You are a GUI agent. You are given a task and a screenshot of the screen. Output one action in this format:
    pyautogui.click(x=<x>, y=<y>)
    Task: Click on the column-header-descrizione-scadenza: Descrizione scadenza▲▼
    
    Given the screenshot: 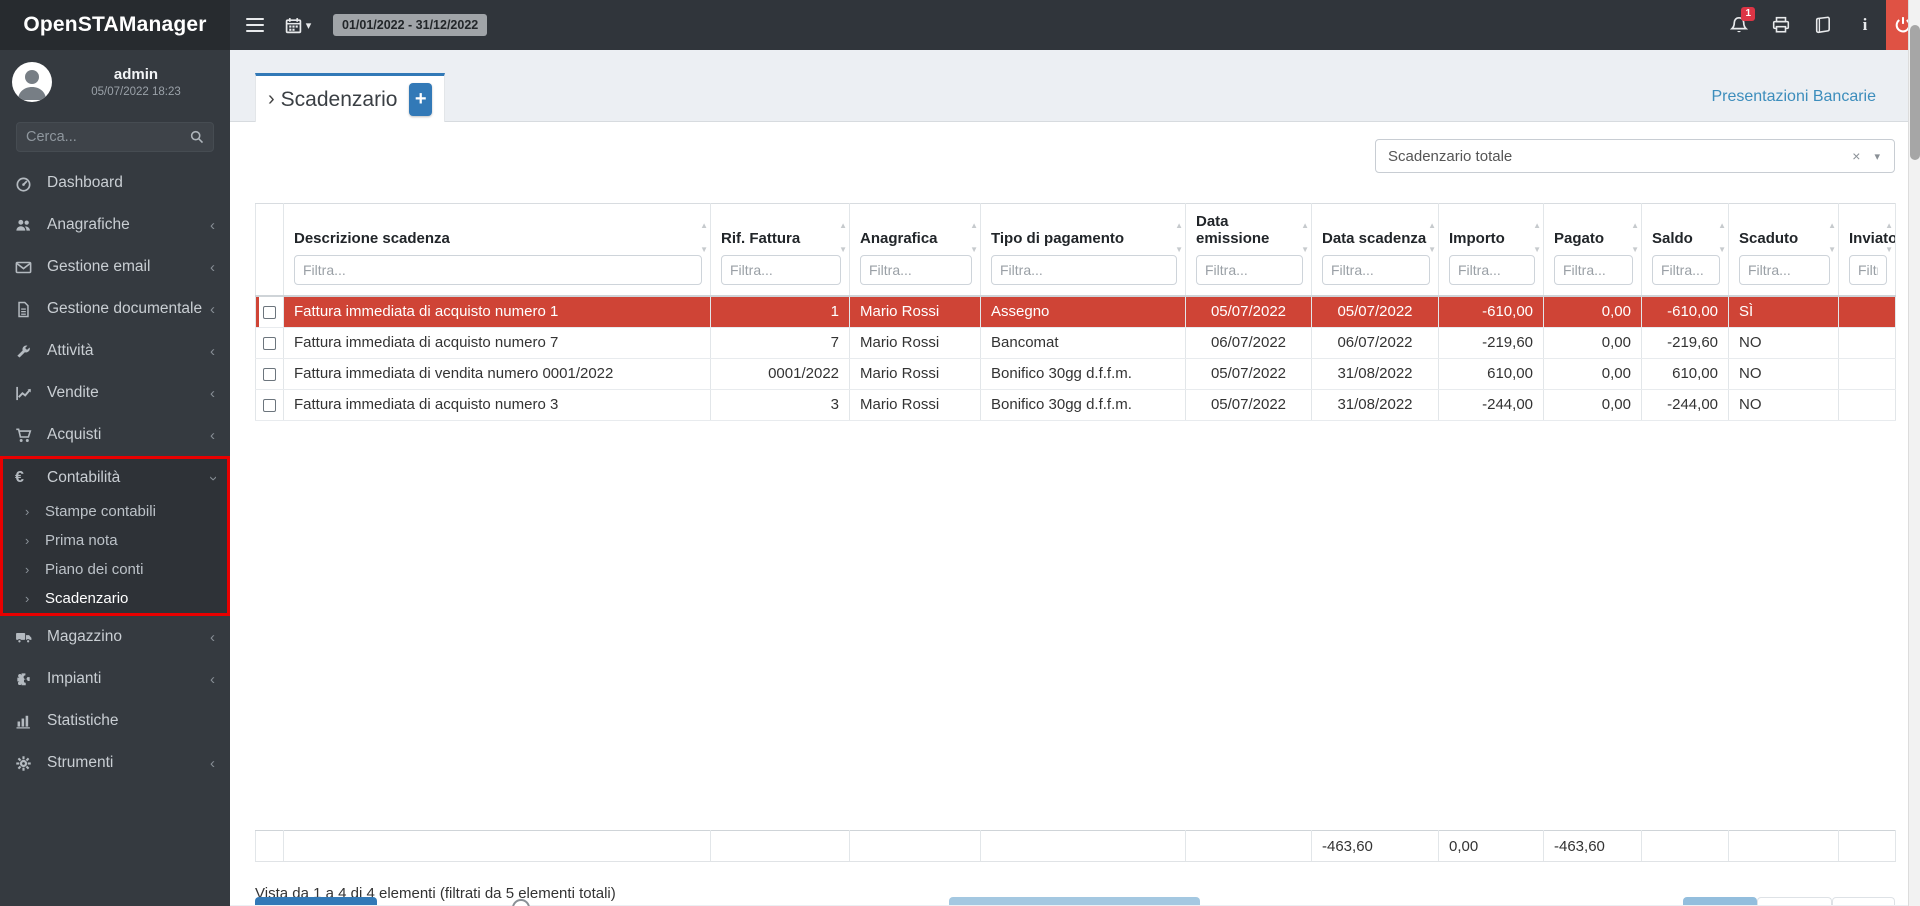 What is the action you would take?
    pyautogui.click(x=497, y=250)
    